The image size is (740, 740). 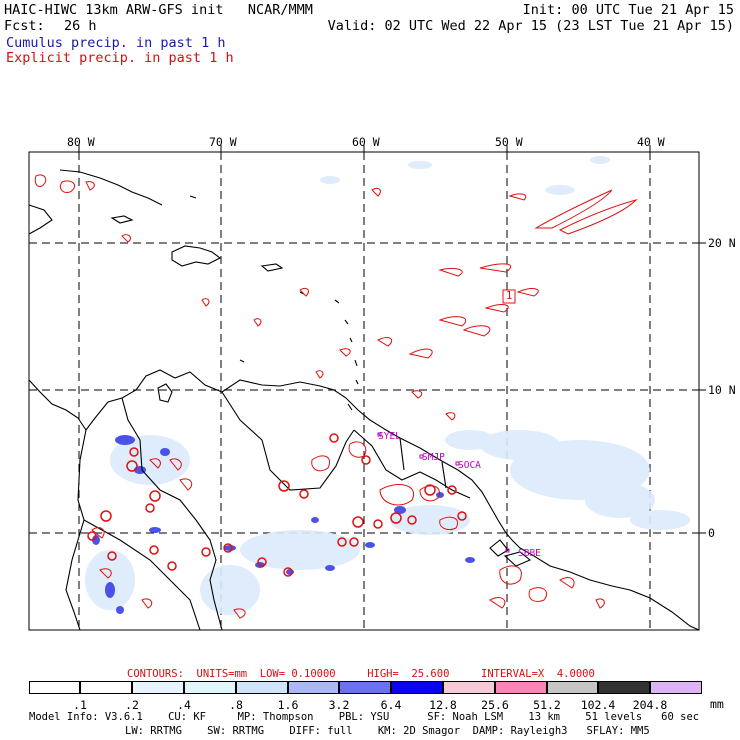 I want to click on forecast-label: Fcst:, so click(x=24, y=26).